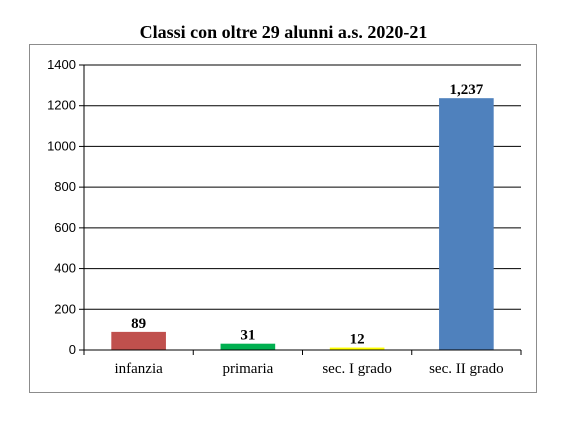 The width and height of the screenshot is (567, 427). Describe the element at coordinates (283, 32) in the screenshot. I see `chart-title: Classi con oltre 29 alunni a.s. 2020-21` at that location.